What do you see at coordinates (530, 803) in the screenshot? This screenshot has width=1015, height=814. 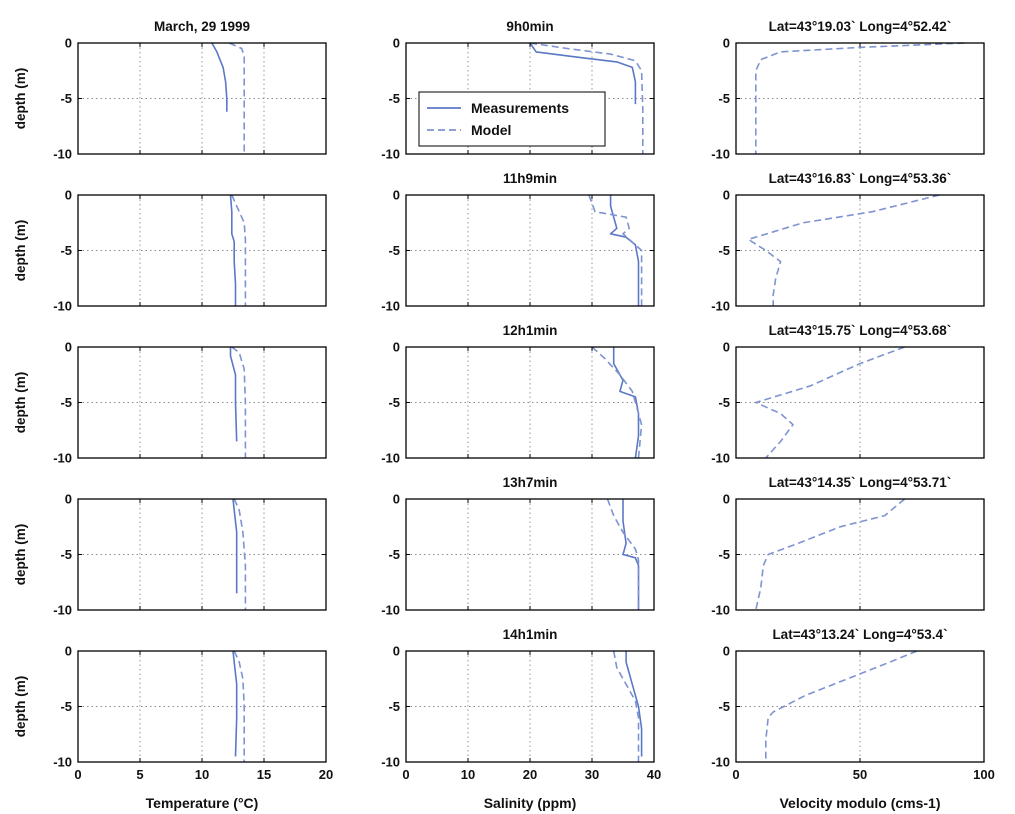 I see `x-axis-label: Salinity (ppm)` at bounding box center [530, 803].